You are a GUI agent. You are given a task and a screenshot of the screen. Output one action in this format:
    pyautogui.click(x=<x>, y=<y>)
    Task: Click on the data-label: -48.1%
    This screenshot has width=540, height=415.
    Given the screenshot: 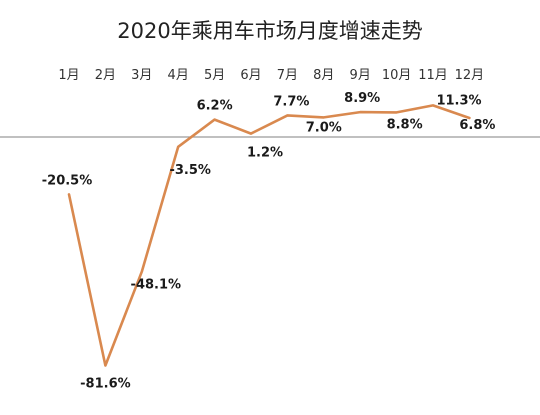 What is the action you would take?
    pyautogui.click(x=156, y=285)
    